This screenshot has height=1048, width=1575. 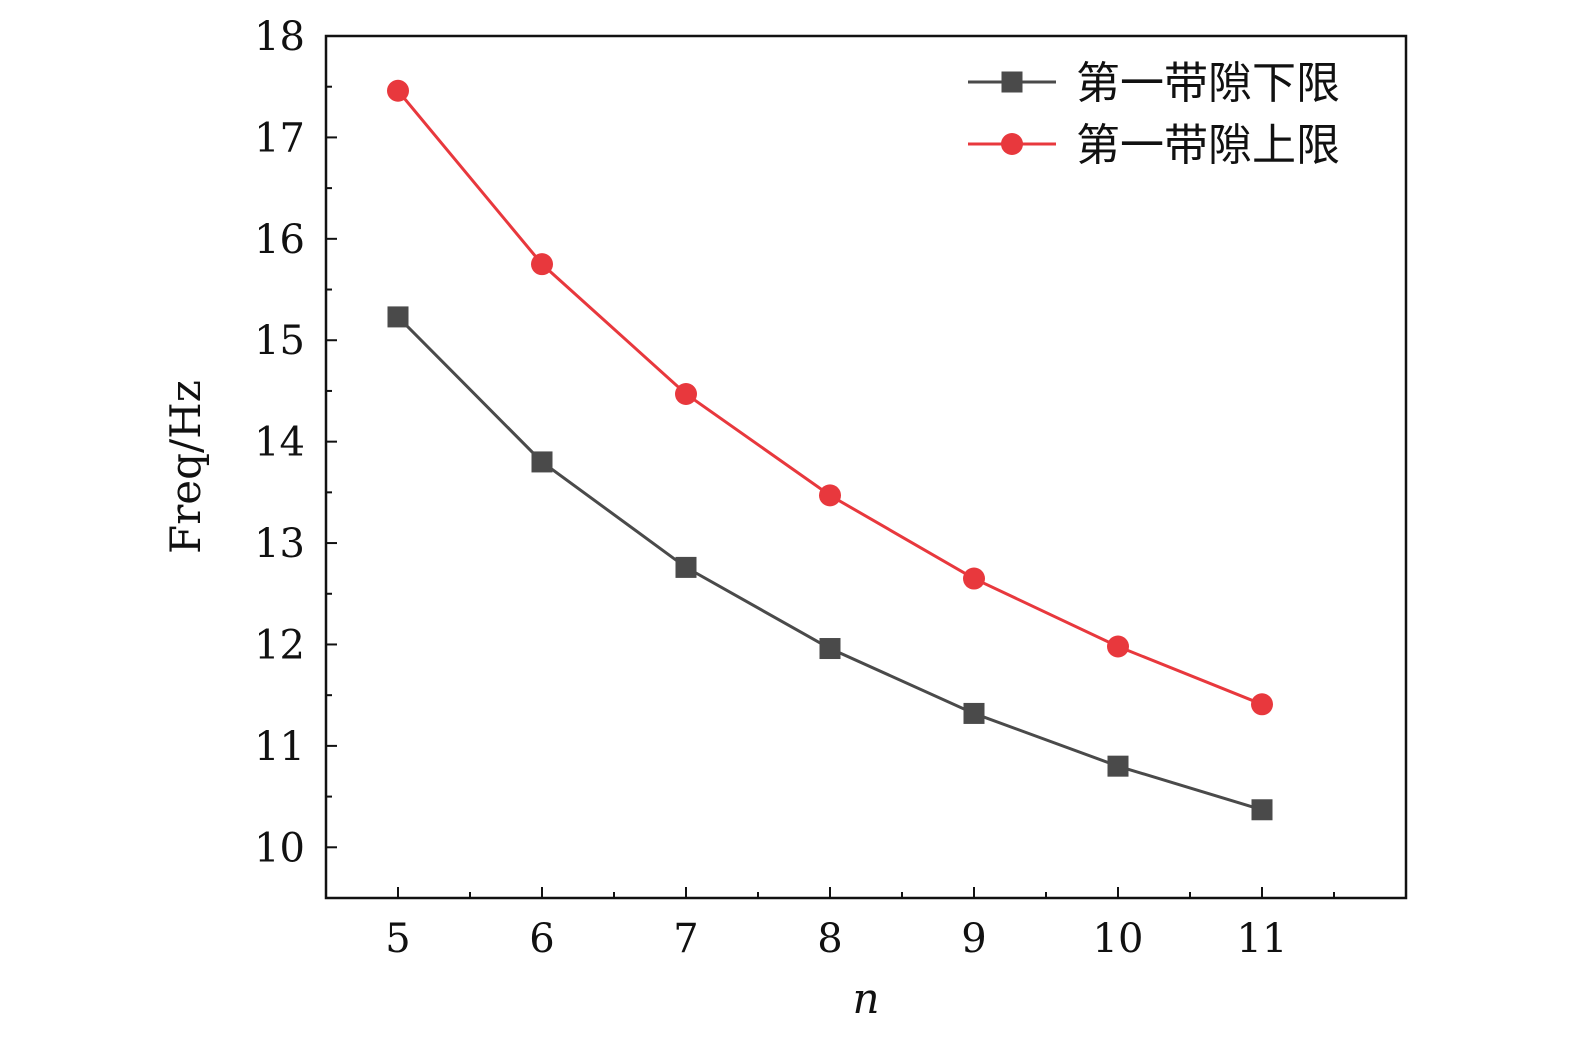 I want to click on x-tick-label: 8, so click(x=829, y=939).